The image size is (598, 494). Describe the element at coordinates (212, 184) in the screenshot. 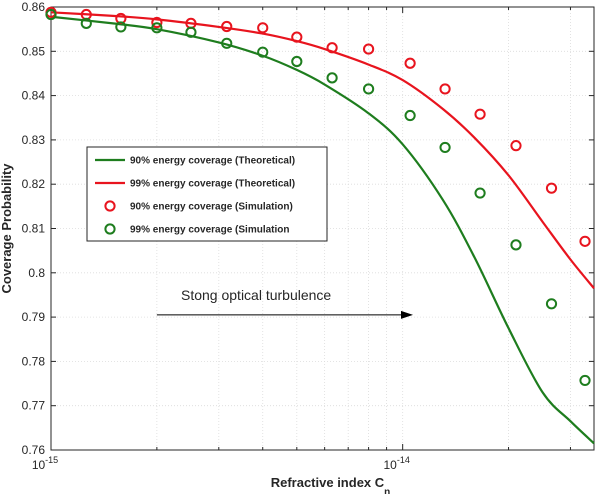

I see `legend-label-2: 99% energy coverage (Theoretical)` at that location.